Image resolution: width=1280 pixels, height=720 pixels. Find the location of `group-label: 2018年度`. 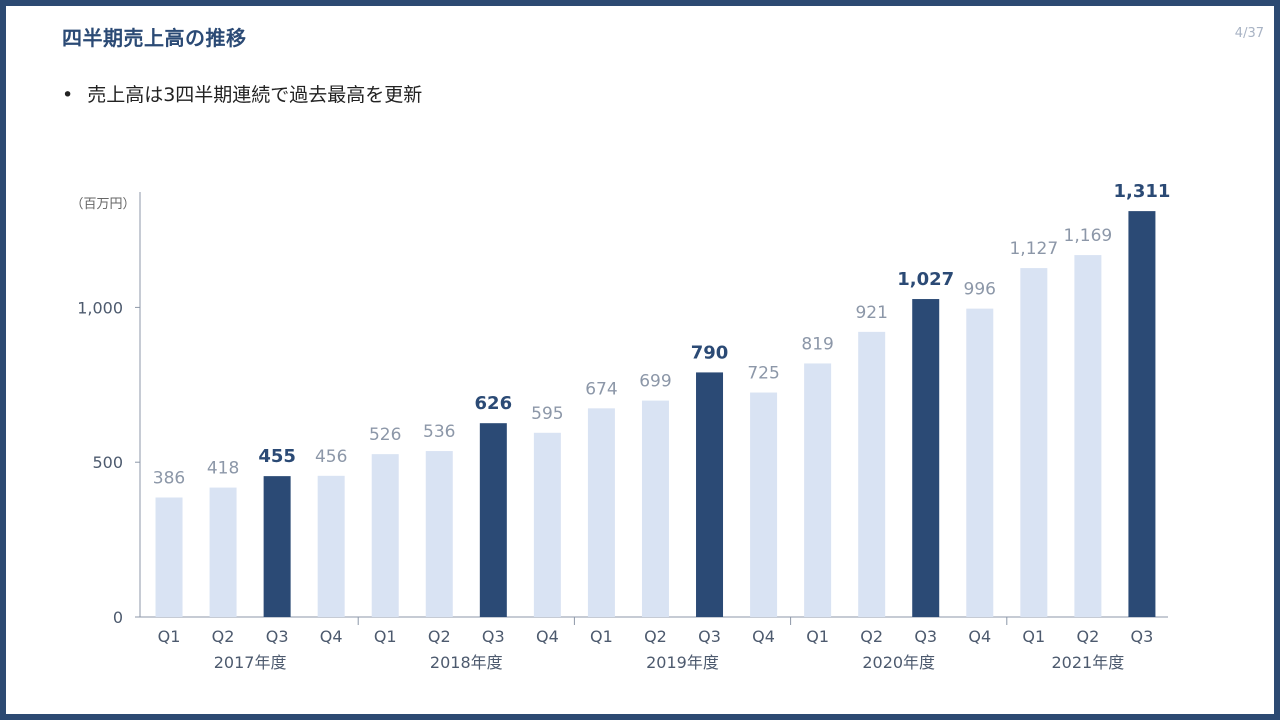

group-label: 2018年度 is located at coordinates (466, 662).